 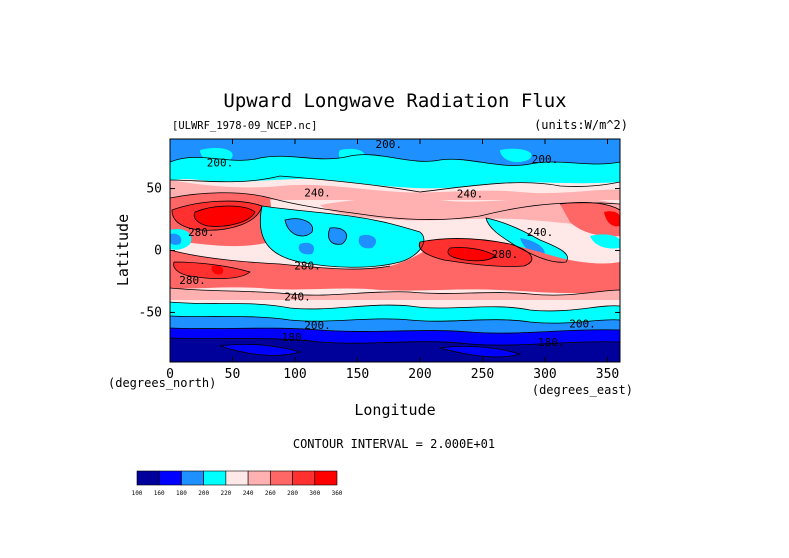 What do you see at coordinates (544, 374) in the screenshot?
I see `x-tick-label: 300` at bounding box center [544, 374].